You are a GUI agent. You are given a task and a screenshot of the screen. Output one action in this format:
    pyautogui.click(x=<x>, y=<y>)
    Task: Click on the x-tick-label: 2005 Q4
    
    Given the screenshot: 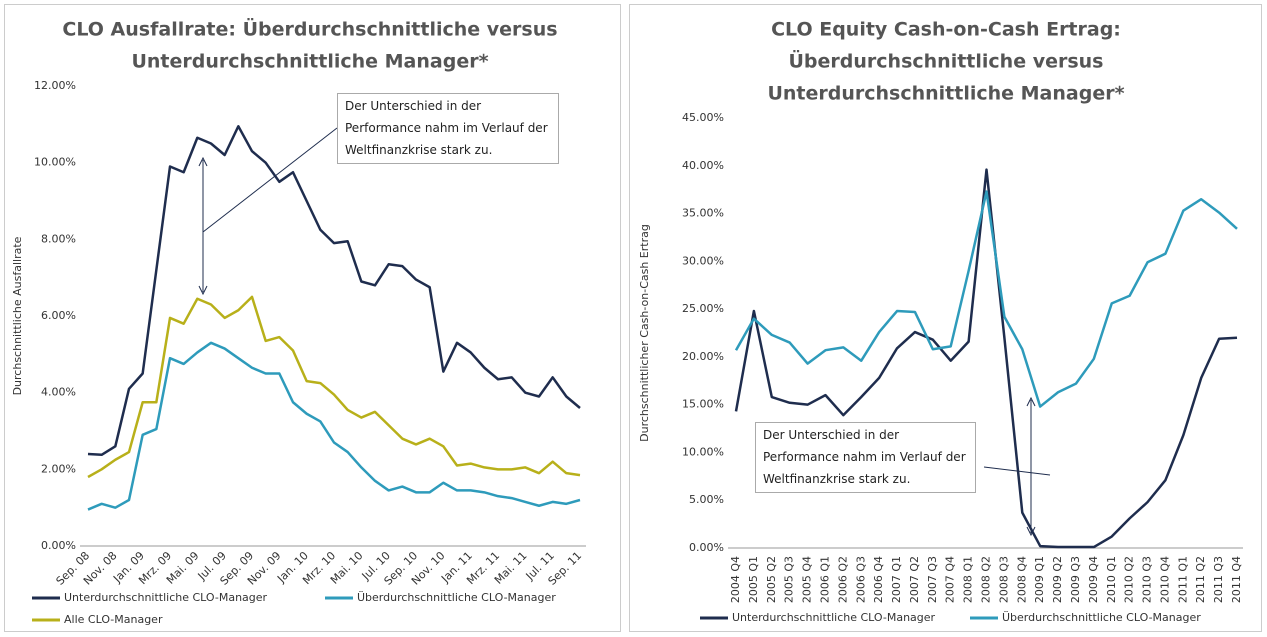 What is the action you would take?
    pyautogui.click(x=807, y=579)
    